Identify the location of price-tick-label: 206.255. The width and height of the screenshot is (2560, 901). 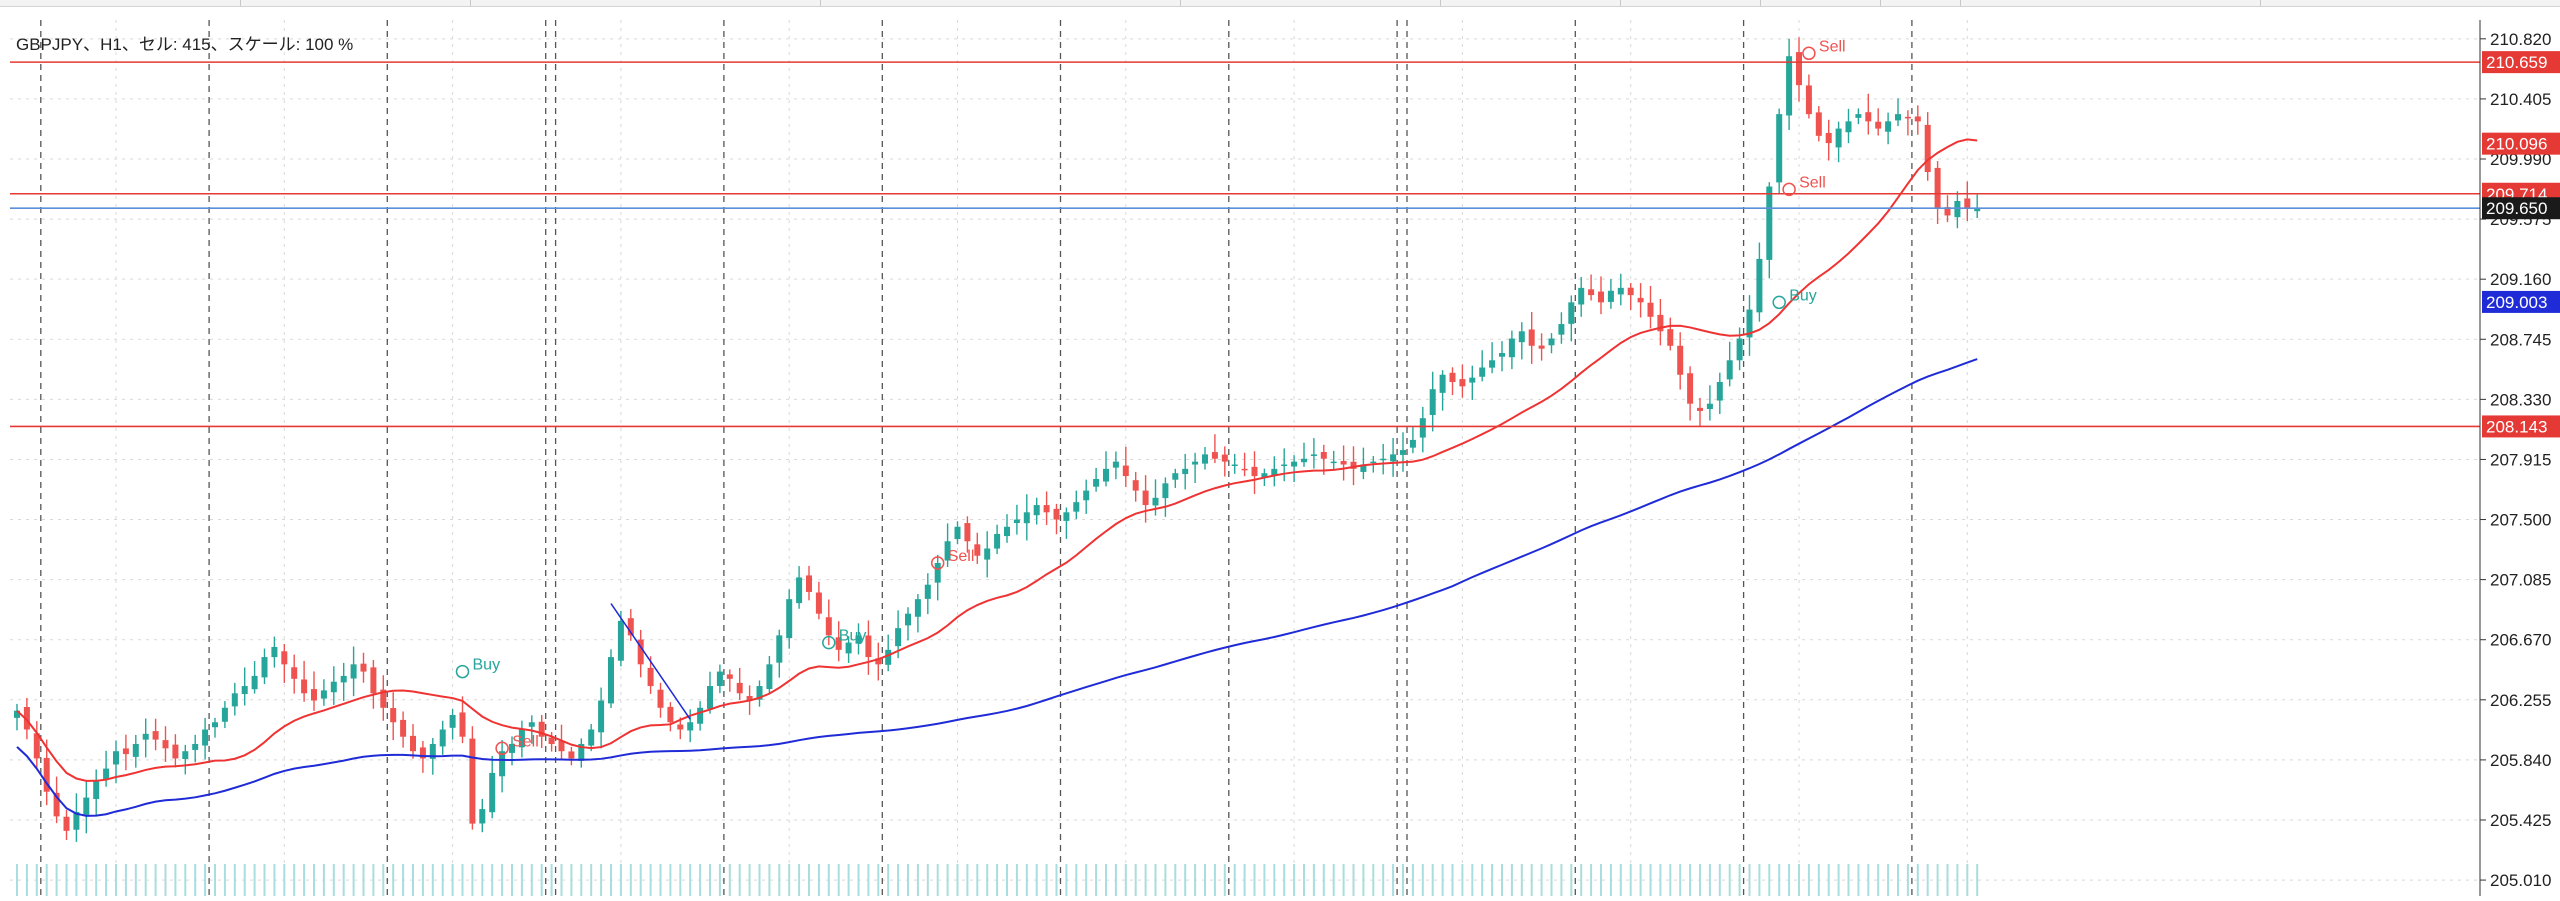
(2520, 700).